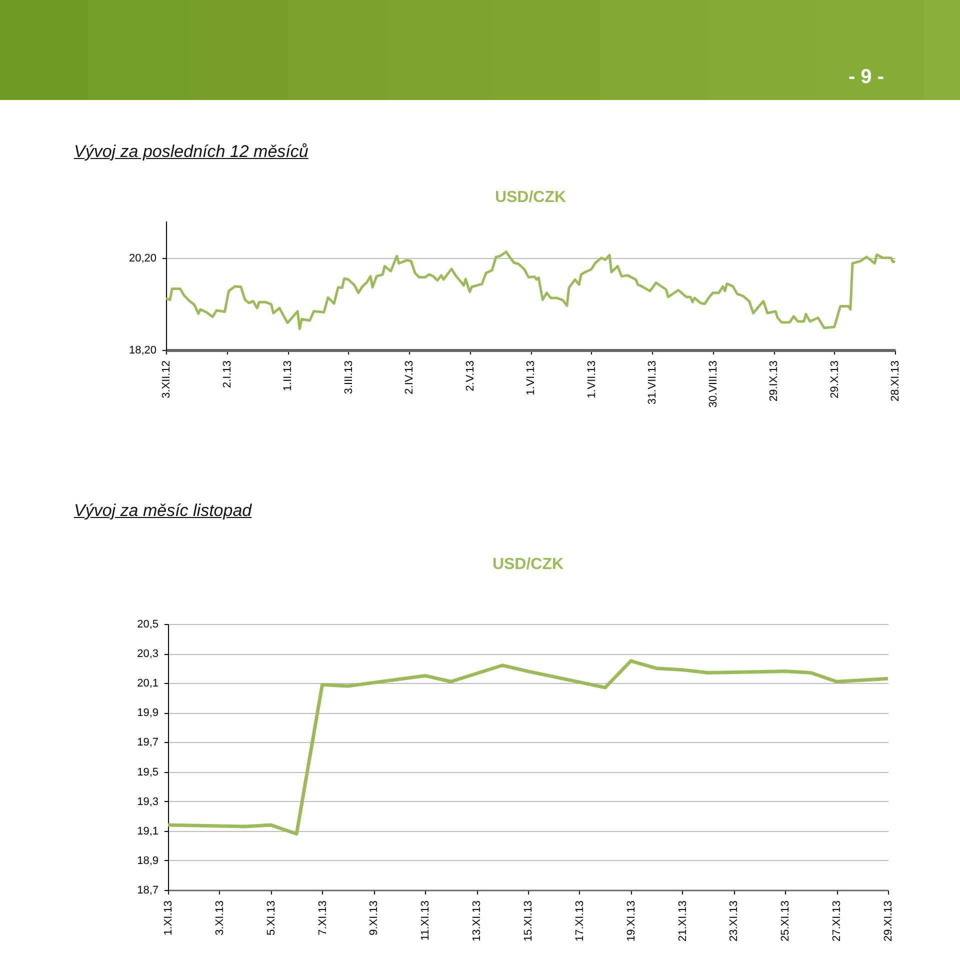 This screenshot has height=953, width=960. I want to click on y-tick-label: 19,9, so click(147, 713).